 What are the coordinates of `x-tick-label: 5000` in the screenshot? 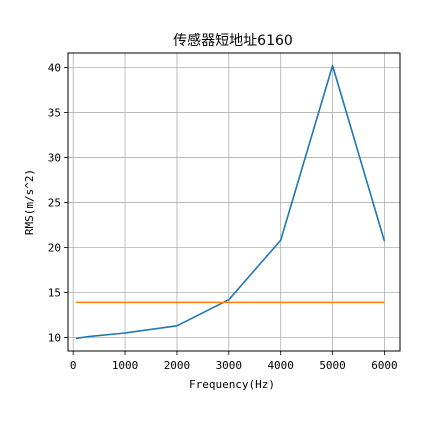 It's located at (332, 365).